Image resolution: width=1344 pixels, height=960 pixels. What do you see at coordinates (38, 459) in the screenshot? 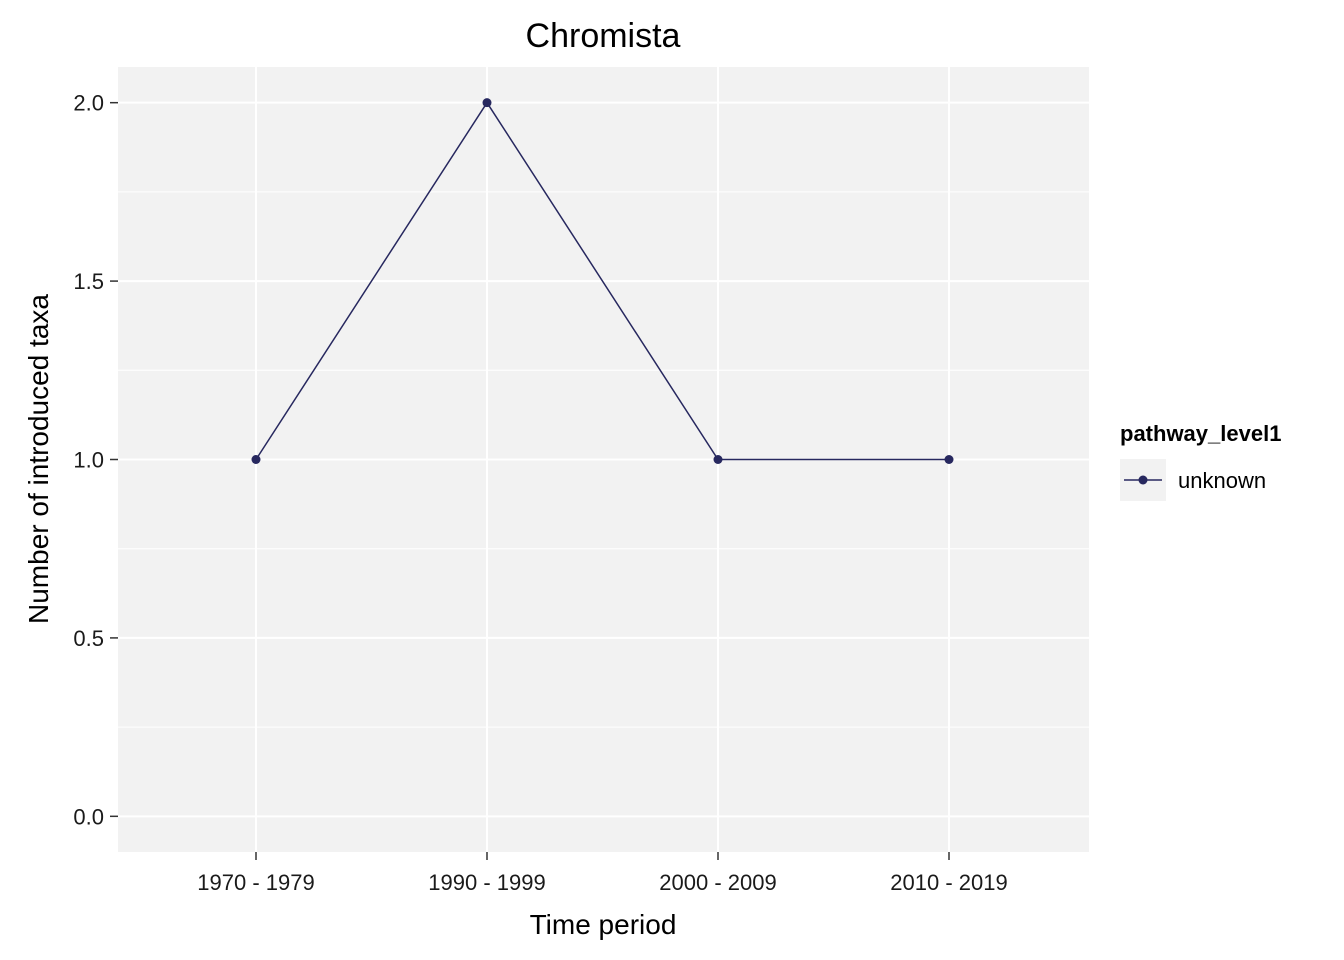
I see `y-axis-title: Number of introduced taxa` at bounding box center [38, 459].